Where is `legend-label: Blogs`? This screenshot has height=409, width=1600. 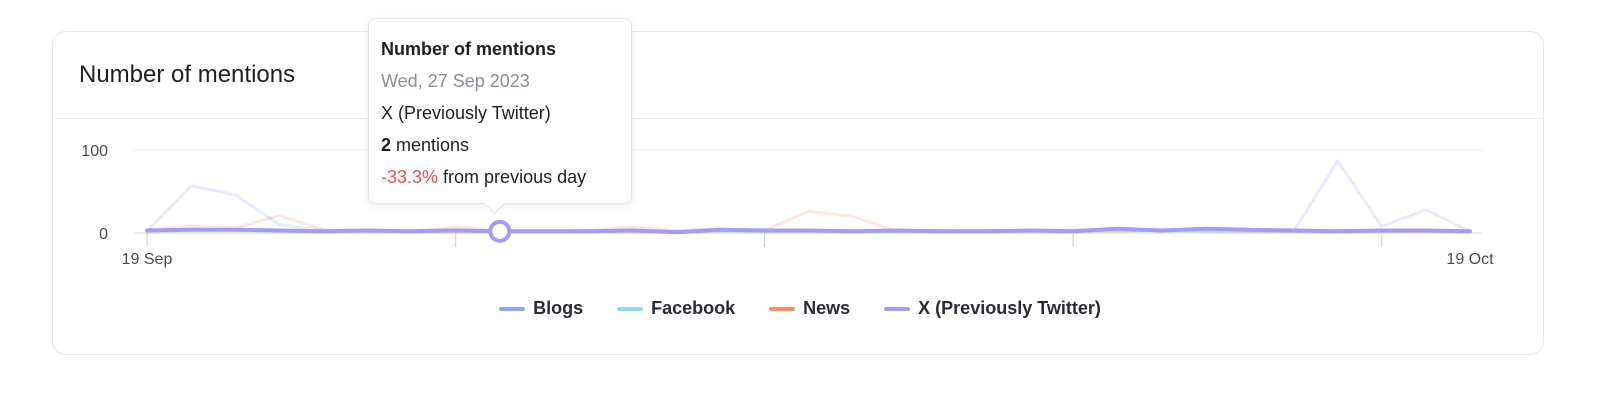 legend-label: Blogs is located at coordinates (558, 308).